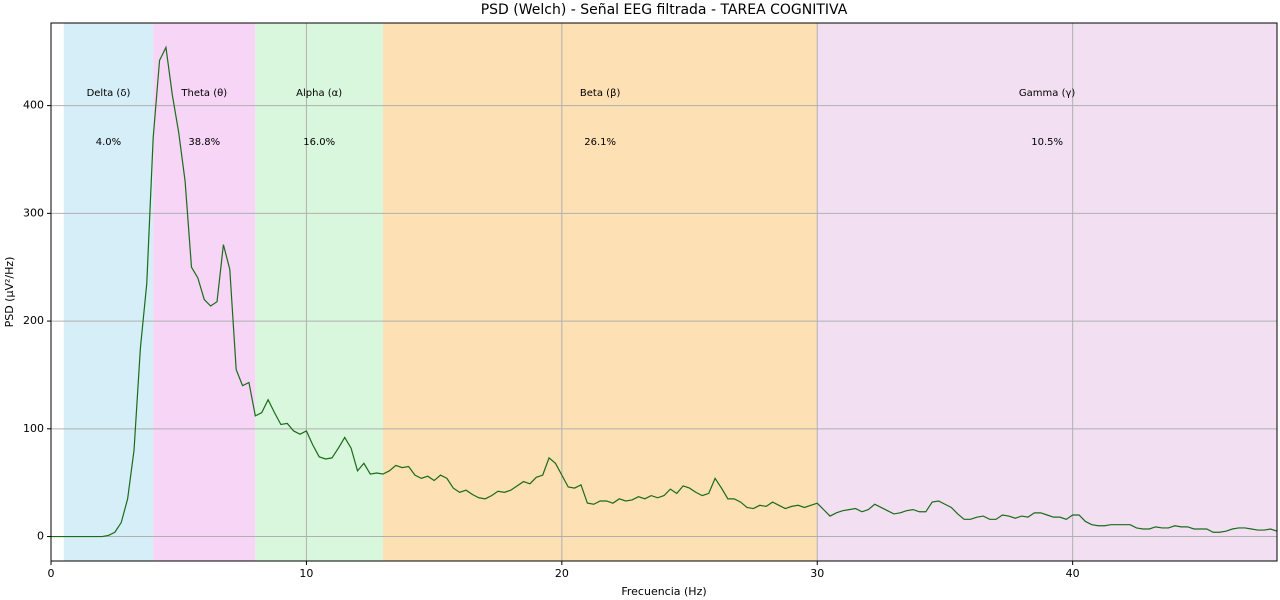 This screenshot has width=1280, height=600. I want to click on band-percent: 10.5%, so click(1047, 142).